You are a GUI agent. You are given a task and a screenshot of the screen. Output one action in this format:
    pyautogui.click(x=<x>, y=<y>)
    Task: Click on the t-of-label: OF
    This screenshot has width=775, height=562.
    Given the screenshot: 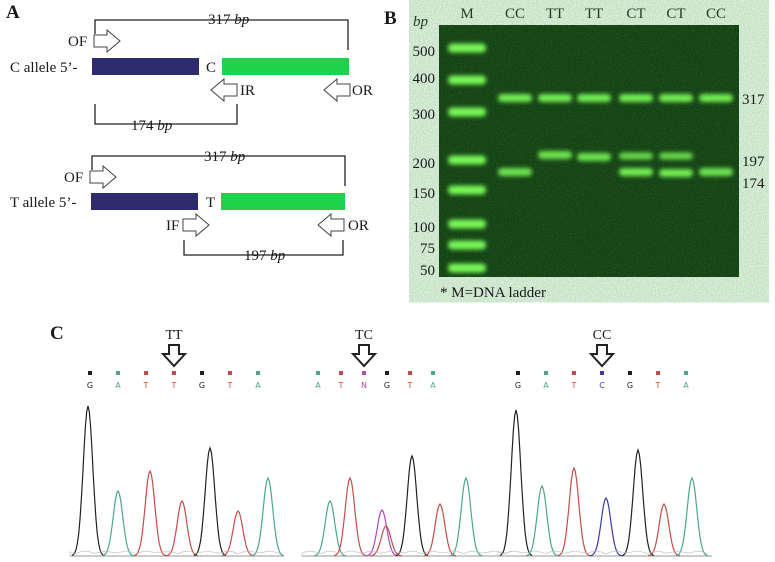 What is the action you would take?
    pyautogui.click(x=73, y=178)
    